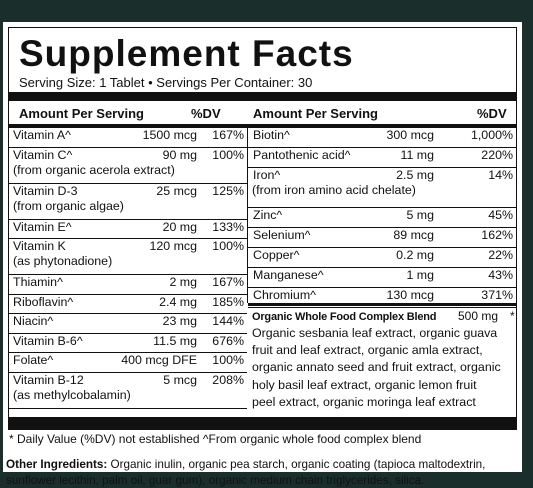 This screenshot has height=488, width=533. I want to click on nutrient-dv: 162%, so click(497, 235).